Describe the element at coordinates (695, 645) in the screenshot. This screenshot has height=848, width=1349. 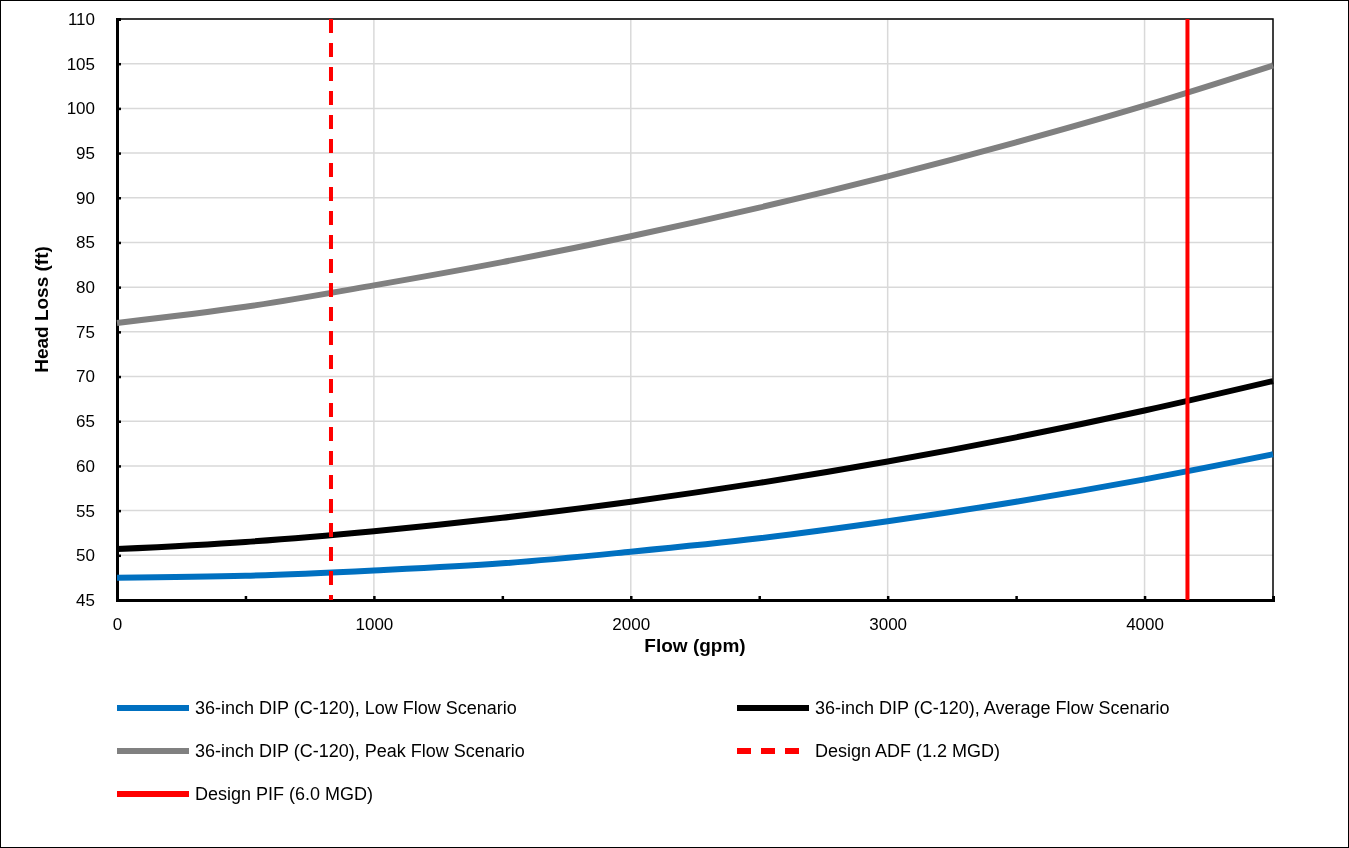
I see `x-axis-title: Flow (gpm)` at that location.